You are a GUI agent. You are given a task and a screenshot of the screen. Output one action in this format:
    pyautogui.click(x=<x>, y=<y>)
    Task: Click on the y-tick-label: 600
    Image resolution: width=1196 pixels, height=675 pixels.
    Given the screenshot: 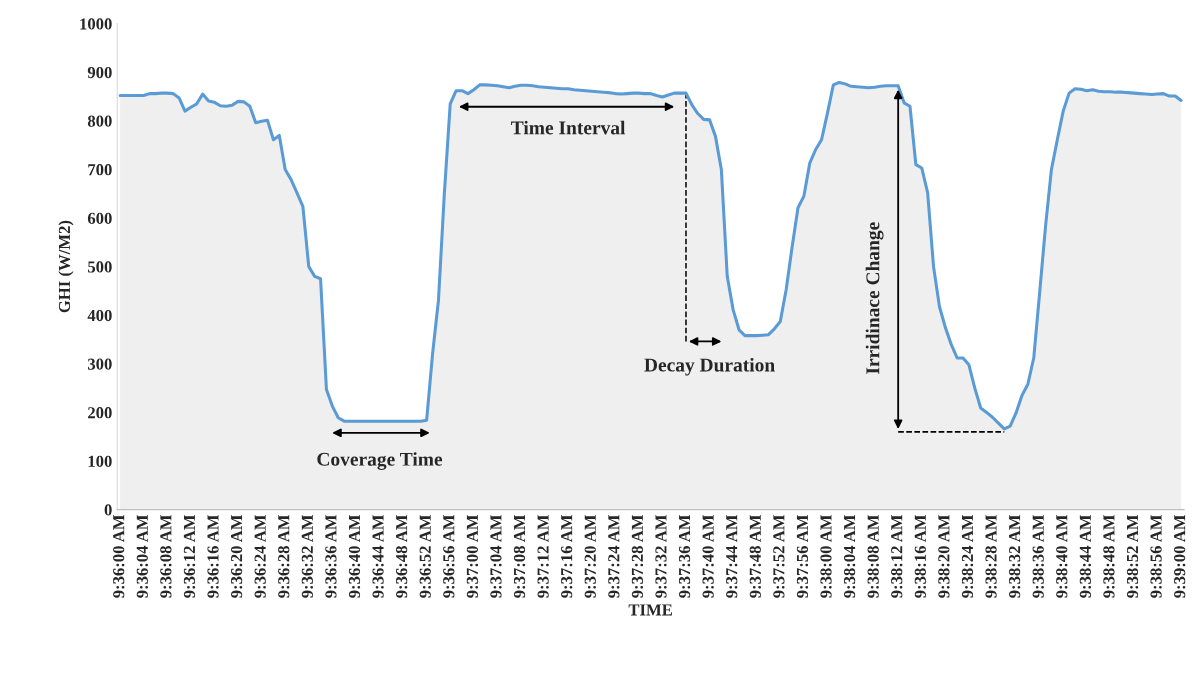 What is the action you would take?
    pyautogui.click(x=99, y=218)
    